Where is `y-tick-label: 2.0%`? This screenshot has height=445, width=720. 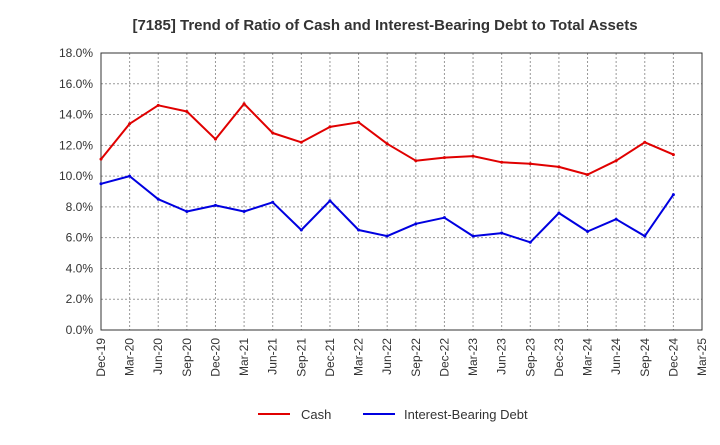 y-tick-label: 2.0% is located at coordinates (80, 299).